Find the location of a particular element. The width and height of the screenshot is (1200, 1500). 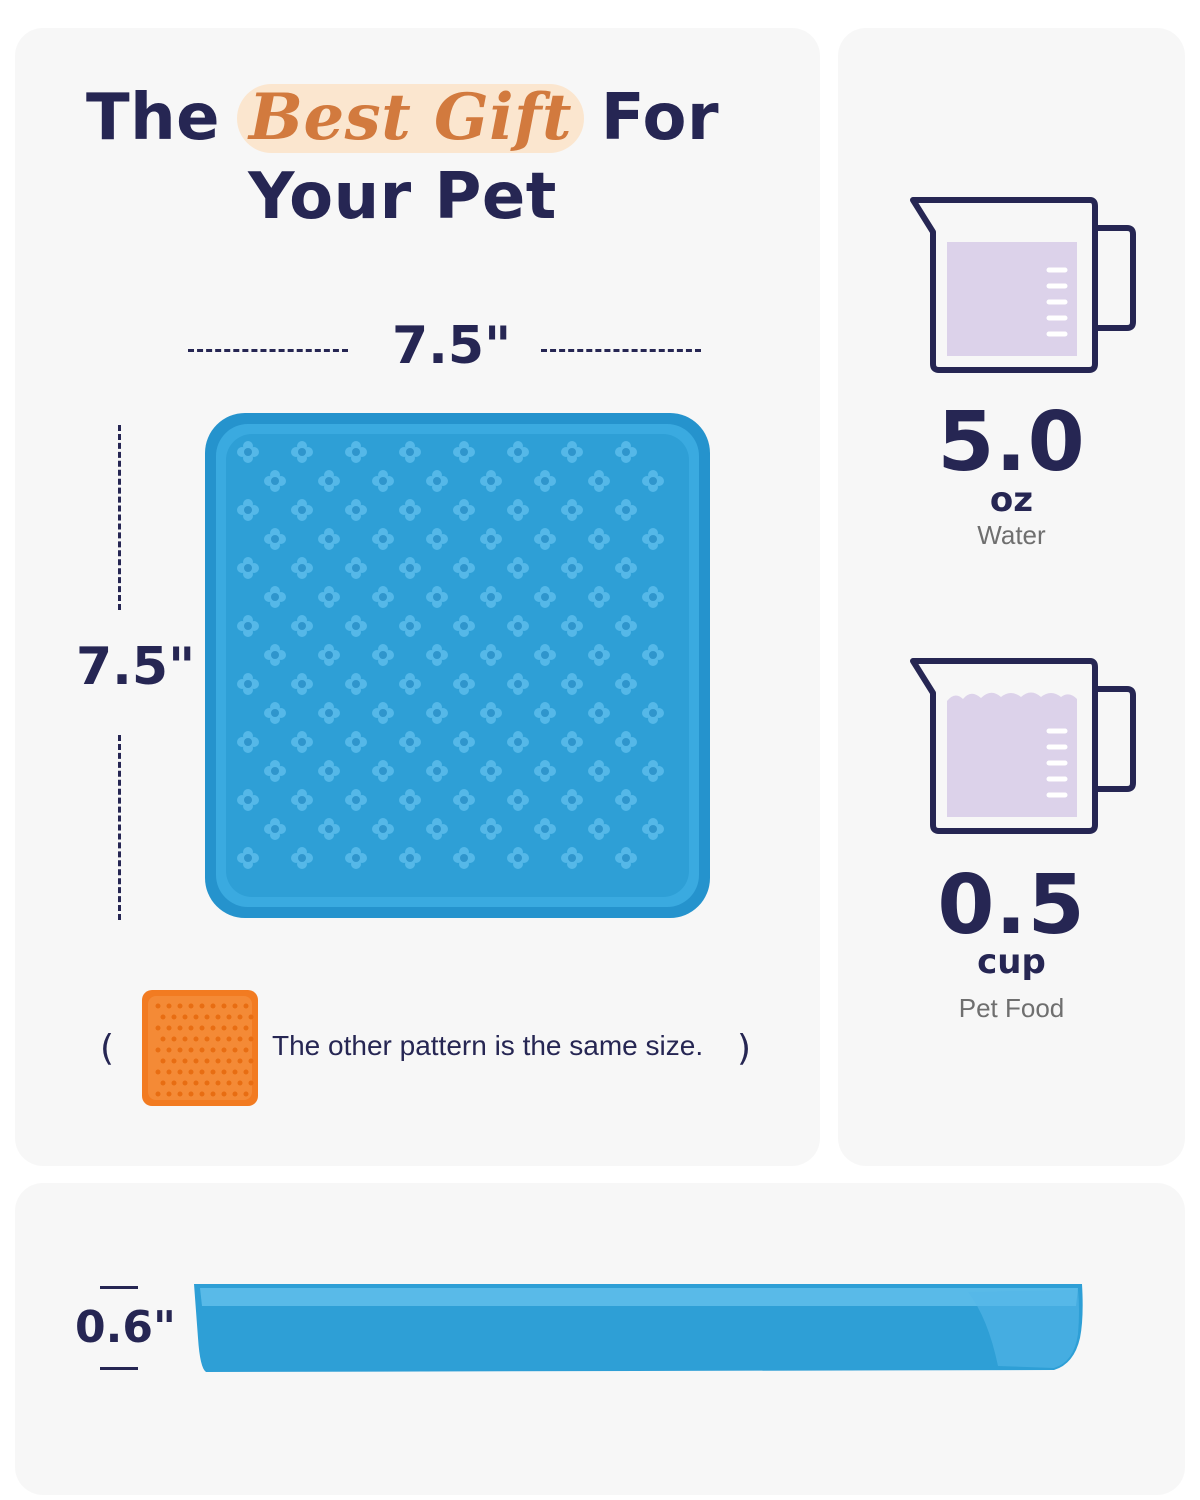

same-size-note: The other pattern is the same size. is located at coordinates (488, 1045).